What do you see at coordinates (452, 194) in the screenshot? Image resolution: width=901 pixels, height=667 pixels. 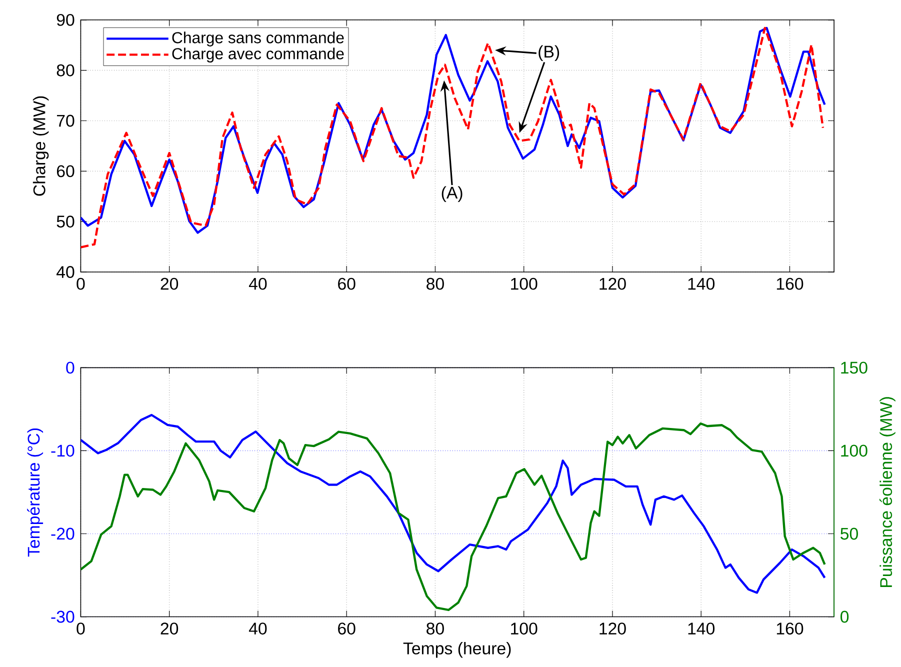 I see `annotation: (A)` at bounding box center [452, 194].